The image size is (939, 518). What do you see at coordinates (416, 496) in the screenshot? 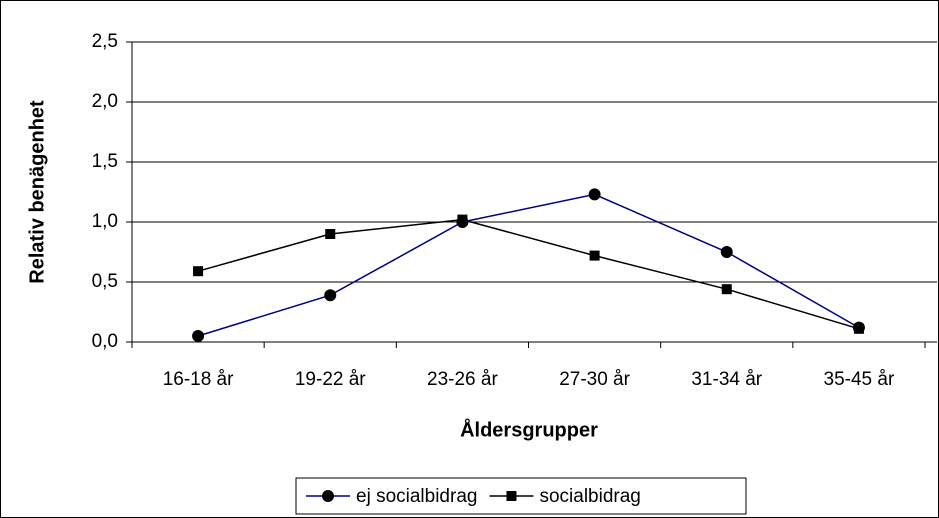
I see `legend-label: ej socialbidrag` at bounding box center [416, 496].